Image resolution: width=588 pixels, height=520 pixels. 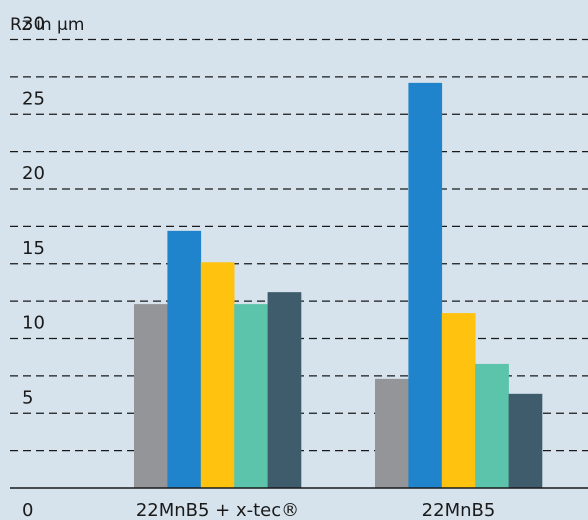 I want to click on y-axis-label: Rz in µm, so click(x=47, y=25).